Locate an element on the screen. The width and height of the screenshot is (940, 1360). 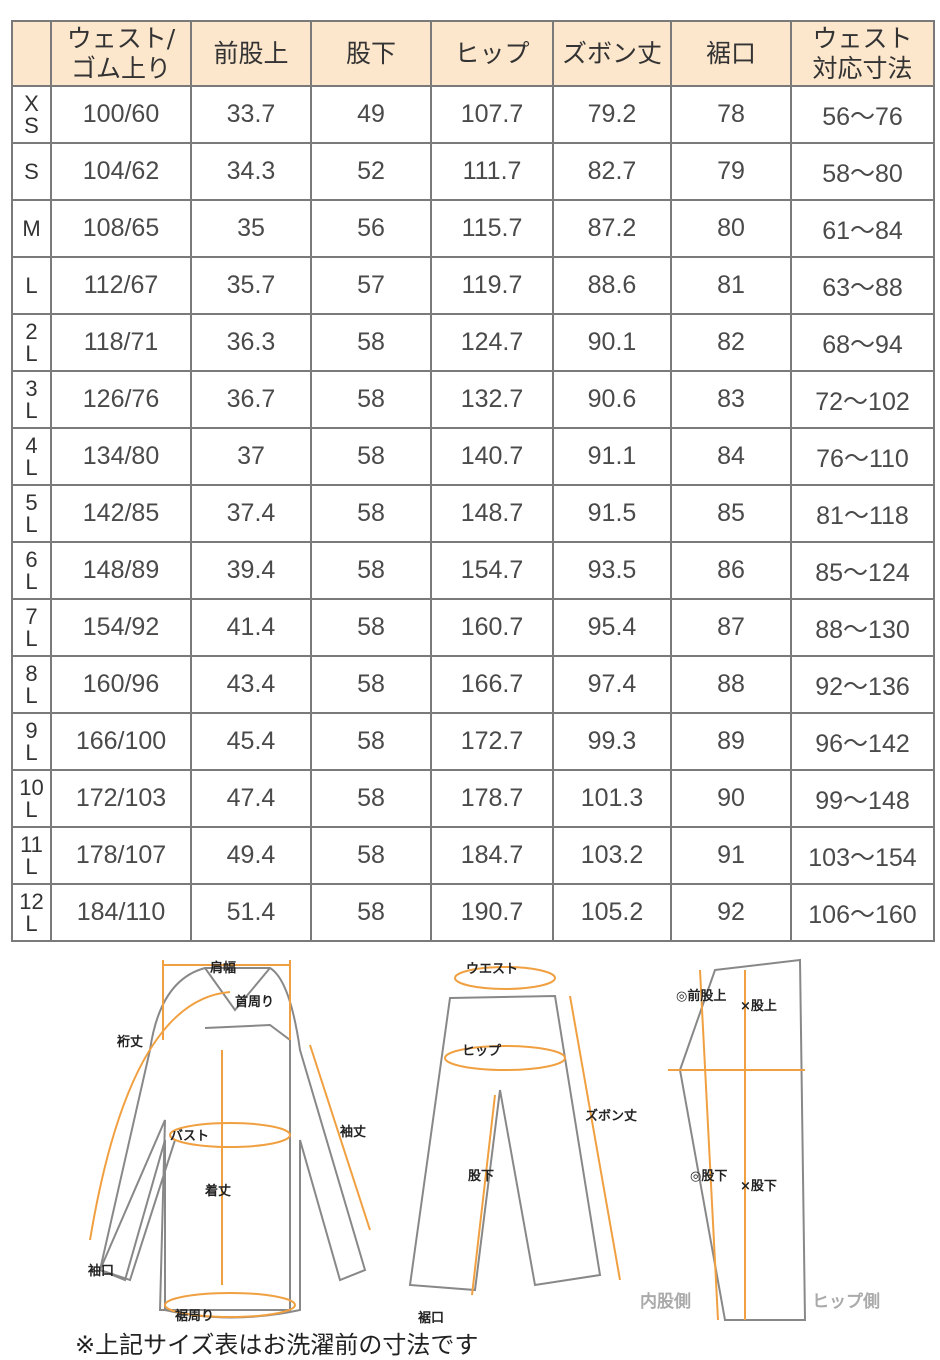
size-label: 6 is located at coordinates (31, 559).